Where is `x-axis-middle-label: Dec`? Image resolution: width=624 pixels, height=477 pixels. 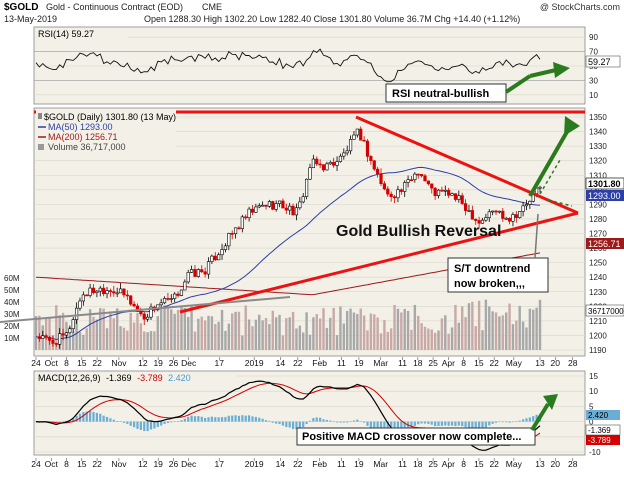
x-axis-middle-label: Dec is located at coordinates (189, 363).